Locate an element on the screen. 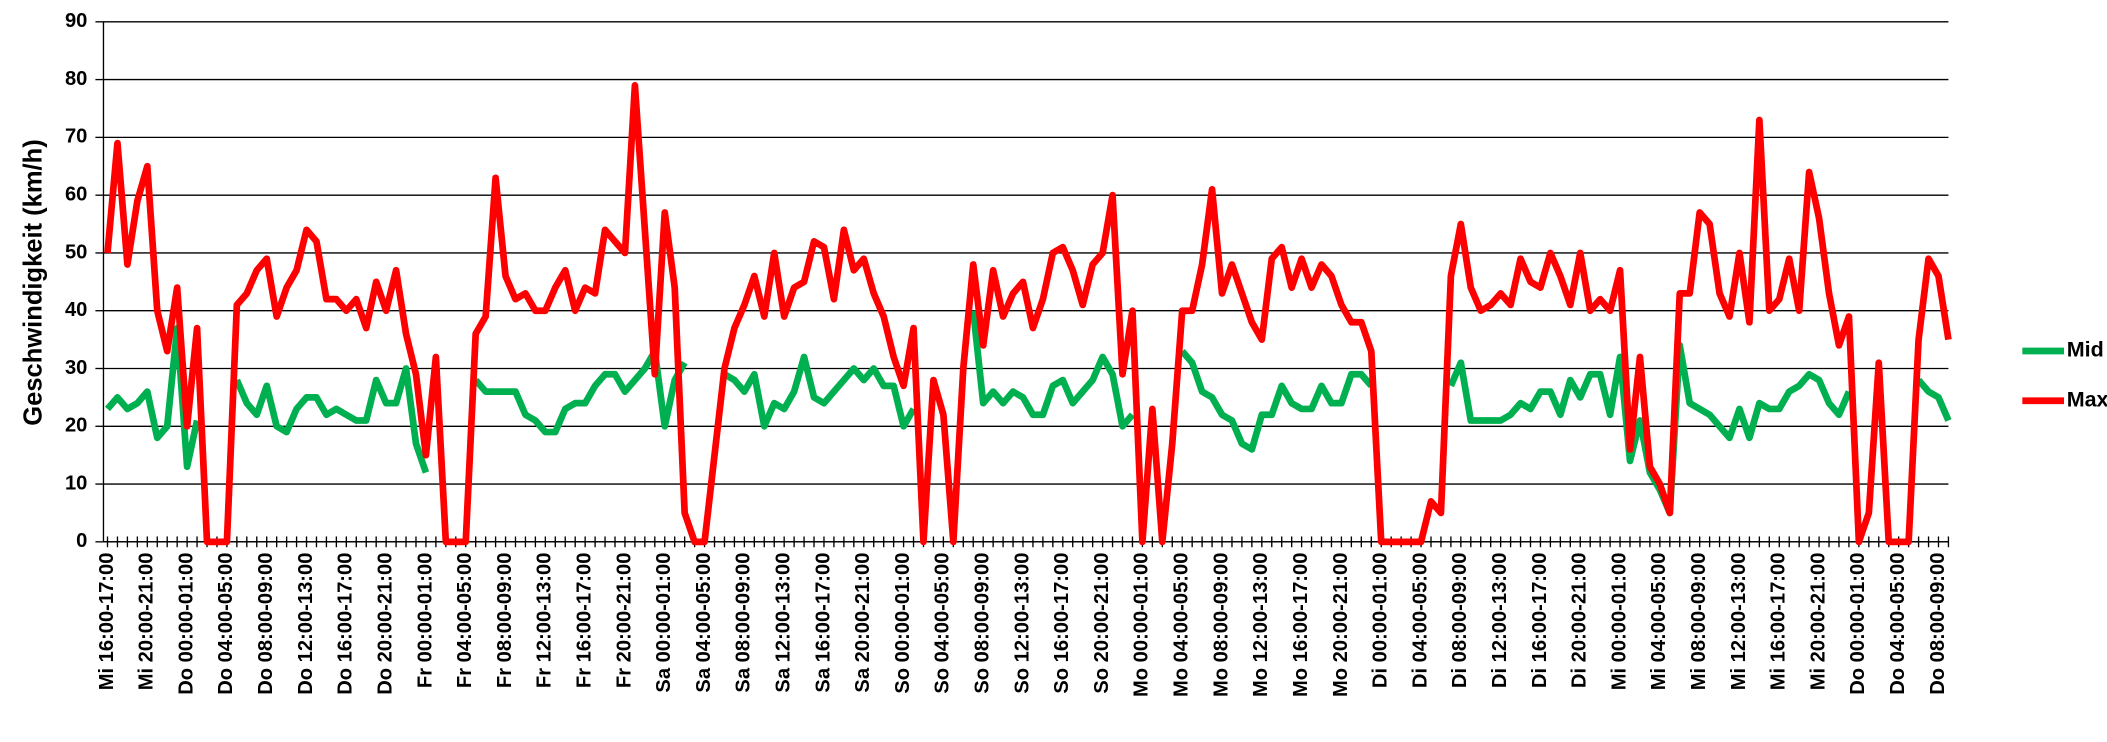 The image size is (2107, 742). x-tick-label: Do 20:00-21:00 is located at coordinates (385, 624).